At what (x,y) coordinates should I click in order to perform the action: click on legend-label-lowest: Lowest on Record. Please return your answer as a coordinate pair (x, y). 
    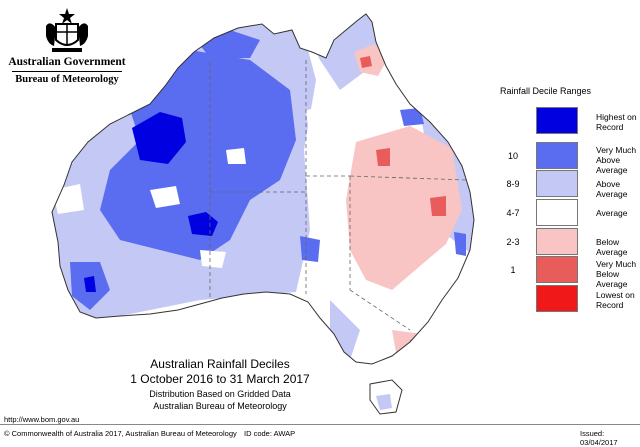
    Looking at the image, I should click on (615, 300).